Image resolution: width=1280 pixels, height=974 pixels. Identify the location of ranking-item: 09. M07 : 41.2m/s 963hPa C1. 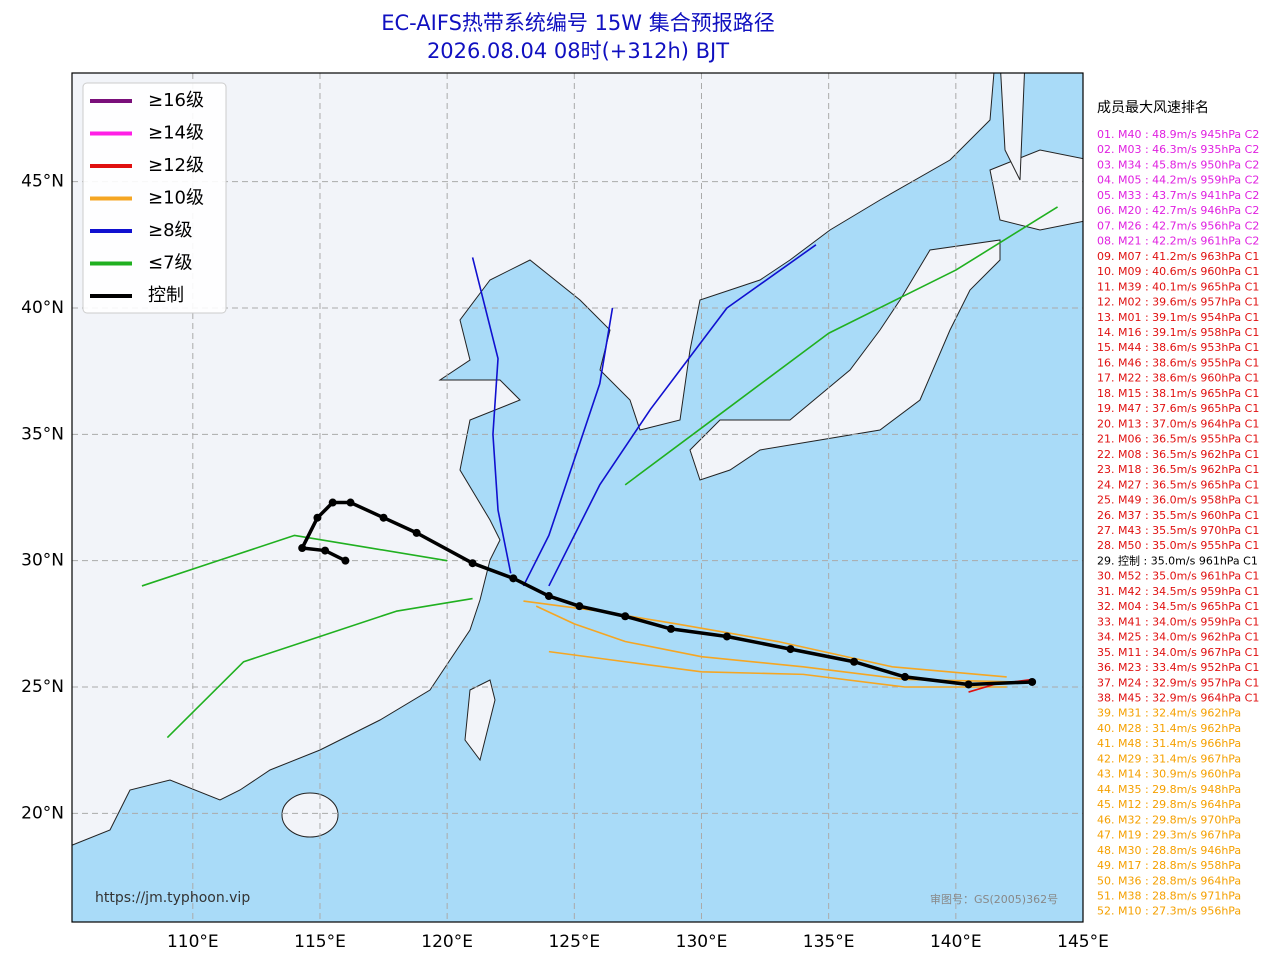
(1178, 256).